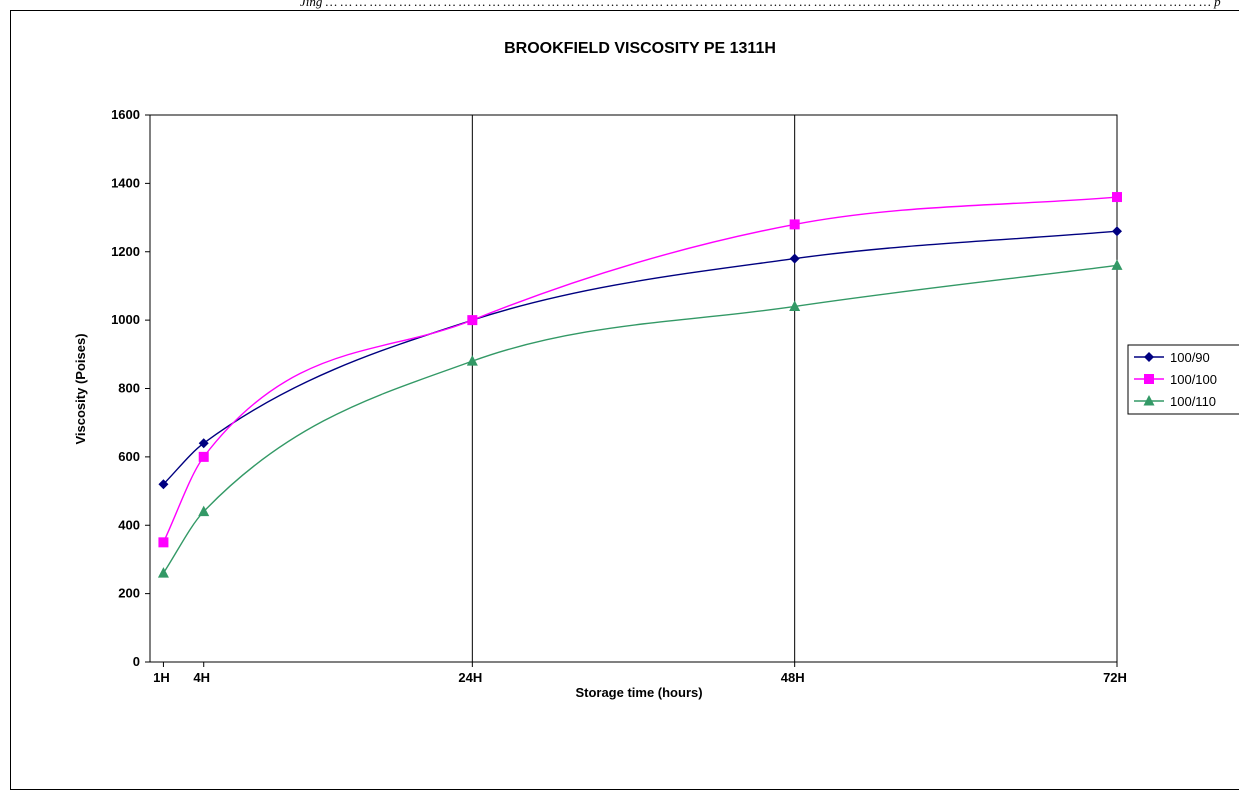  Describe the element at coordinates (1190, 357) in the screenshot. I see `legend-label: 100/90` at that location.